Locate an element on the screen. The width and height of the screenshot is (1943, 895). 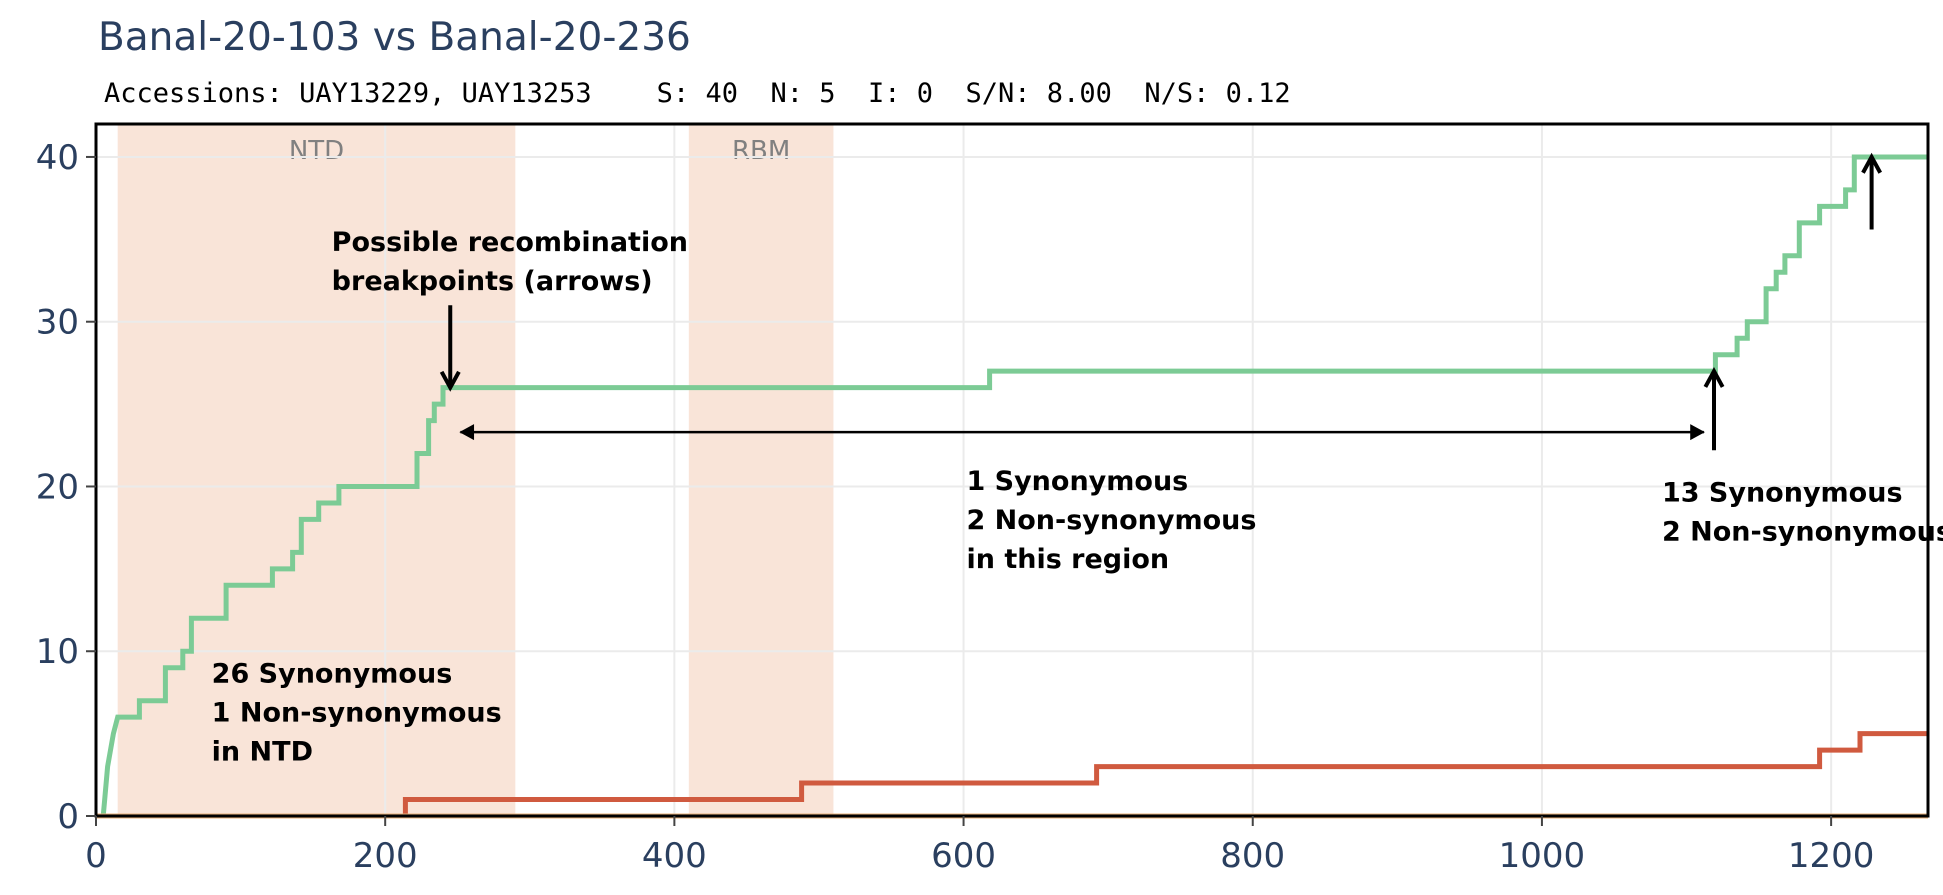
x-tick-label: 1200 is located at coordinates (1831, 856).